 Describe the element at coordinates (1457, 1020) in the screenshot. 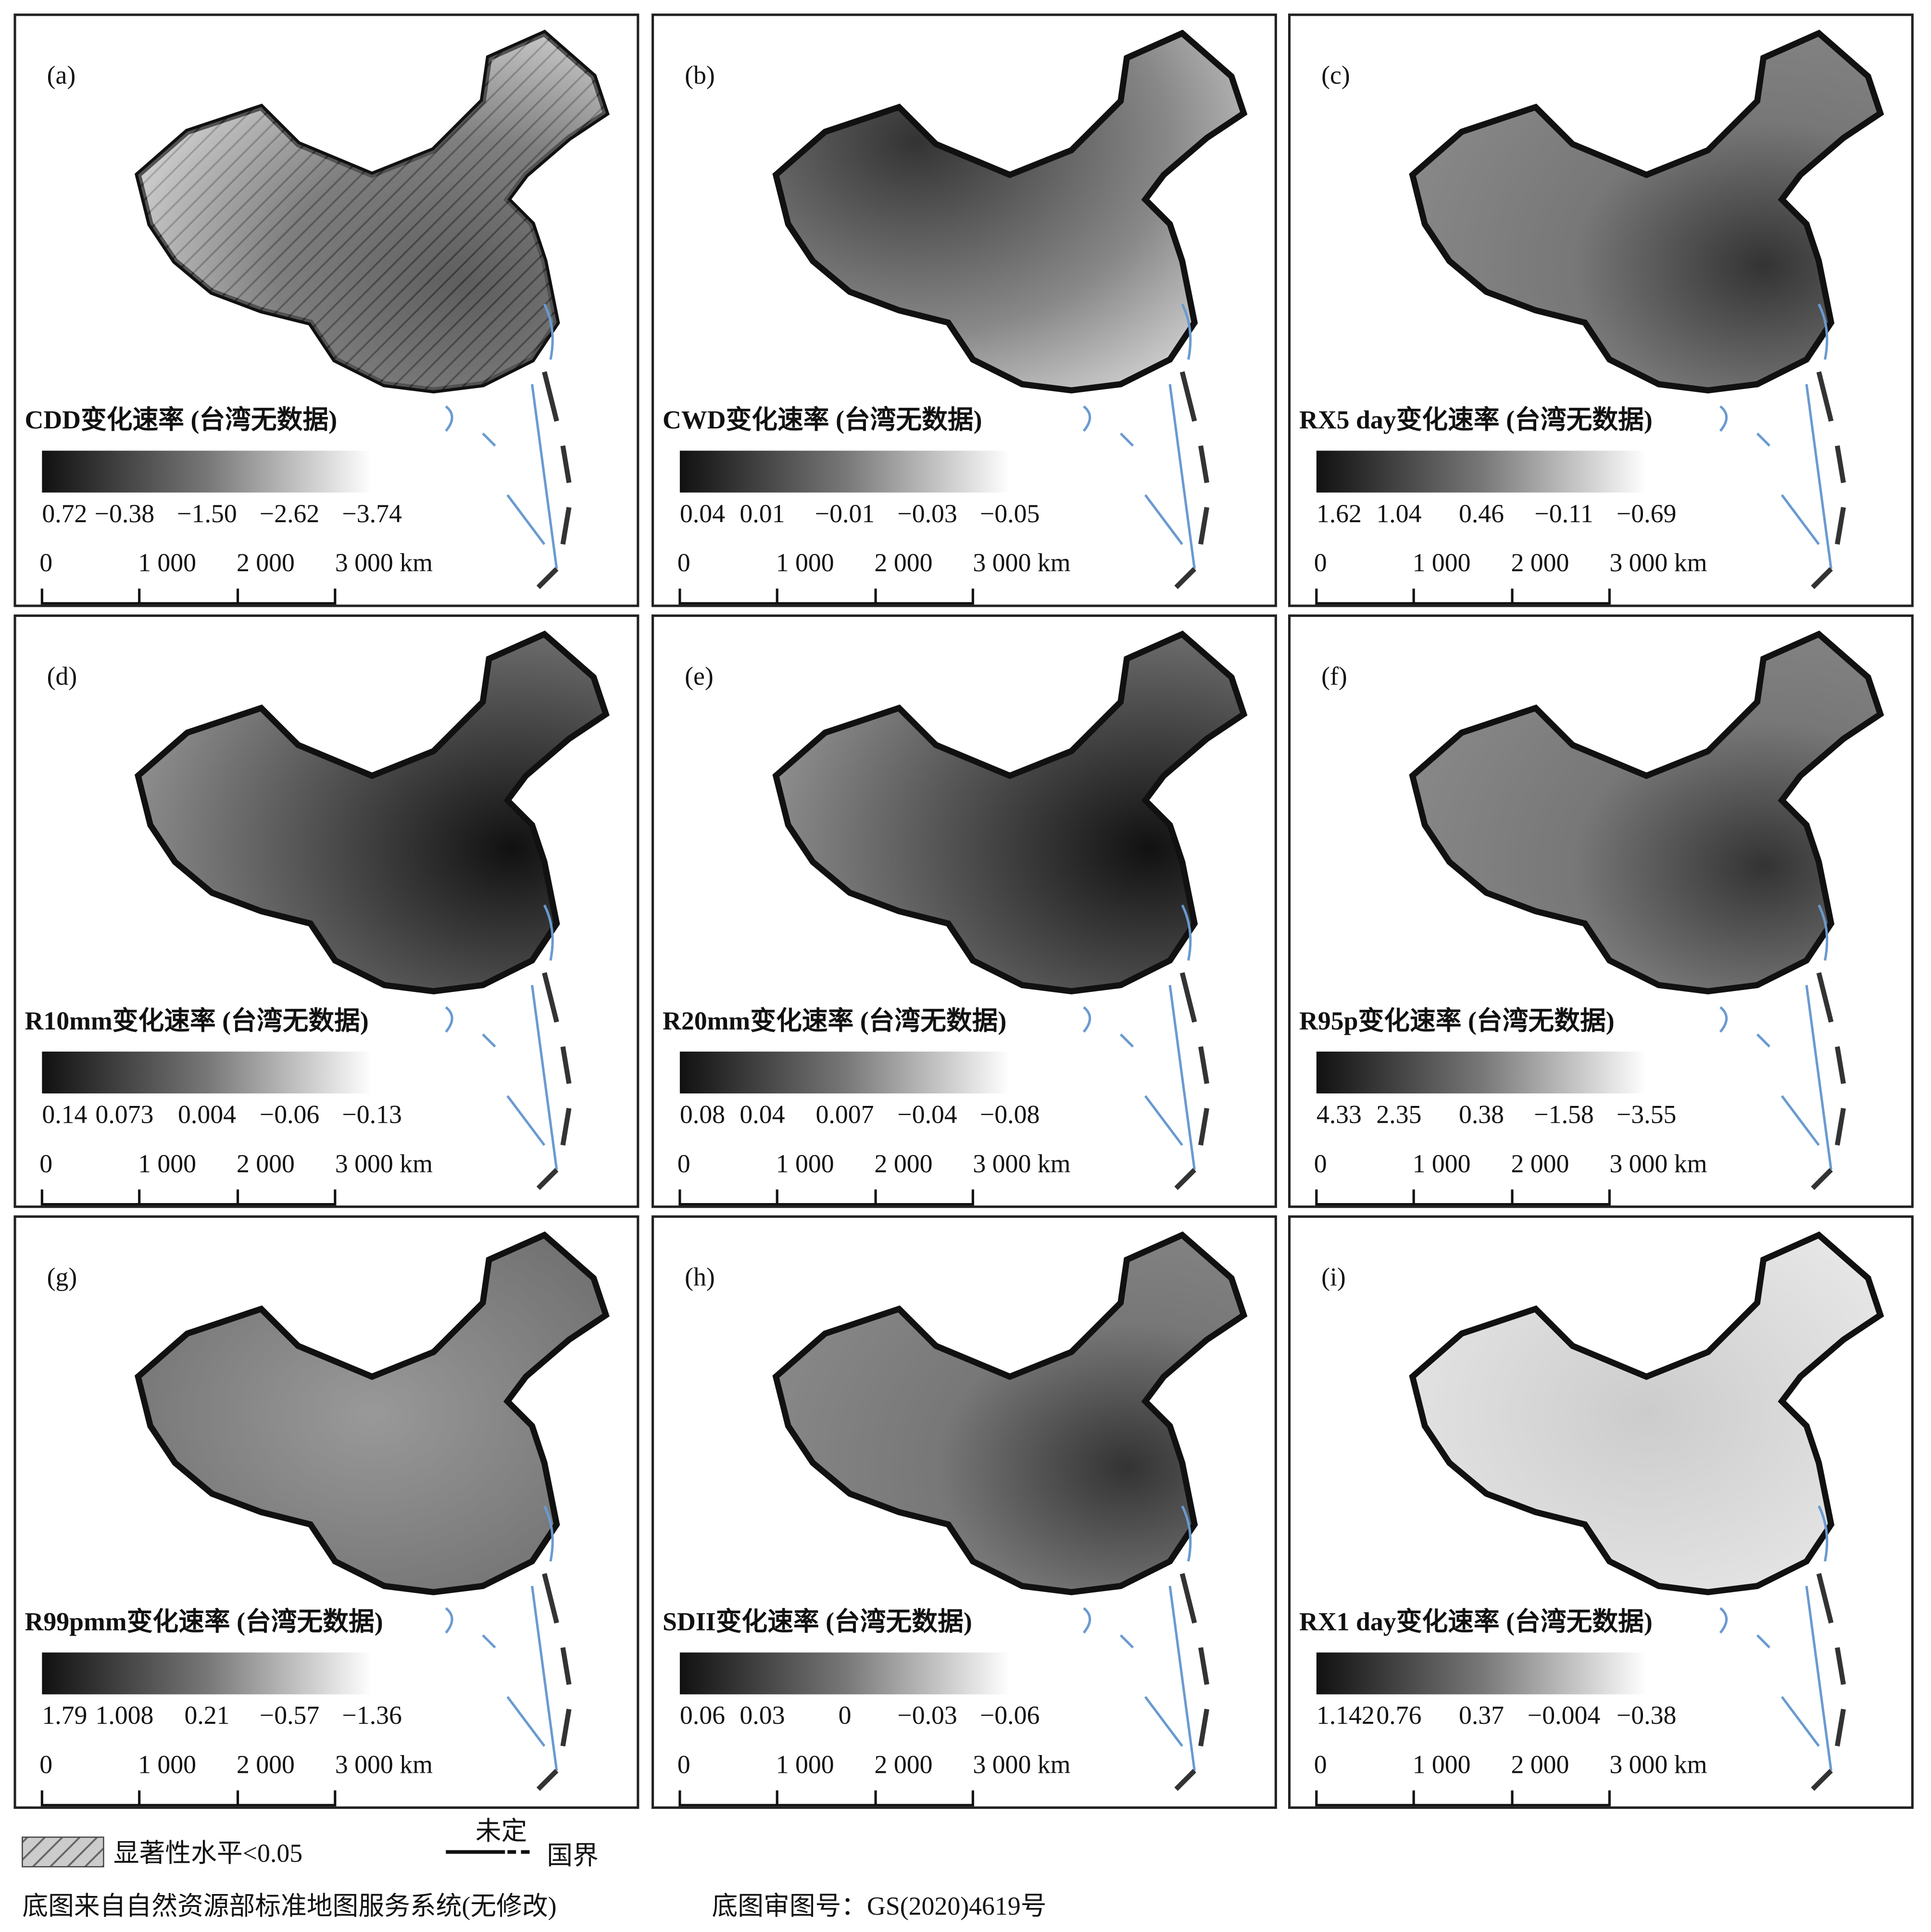

I see `panel-title: R95p变化速率 (台湾无数据)` at that location.